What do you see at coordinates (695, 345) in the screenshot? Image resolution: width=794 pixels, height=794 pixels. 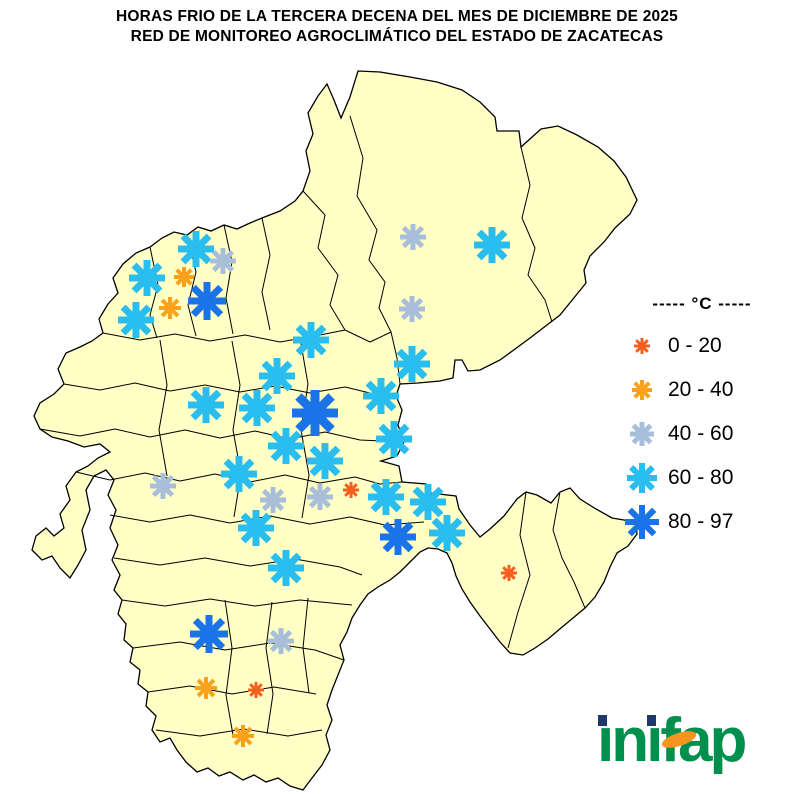 I see `legend-label: 0 - 20` at bounding box center [695, 345].